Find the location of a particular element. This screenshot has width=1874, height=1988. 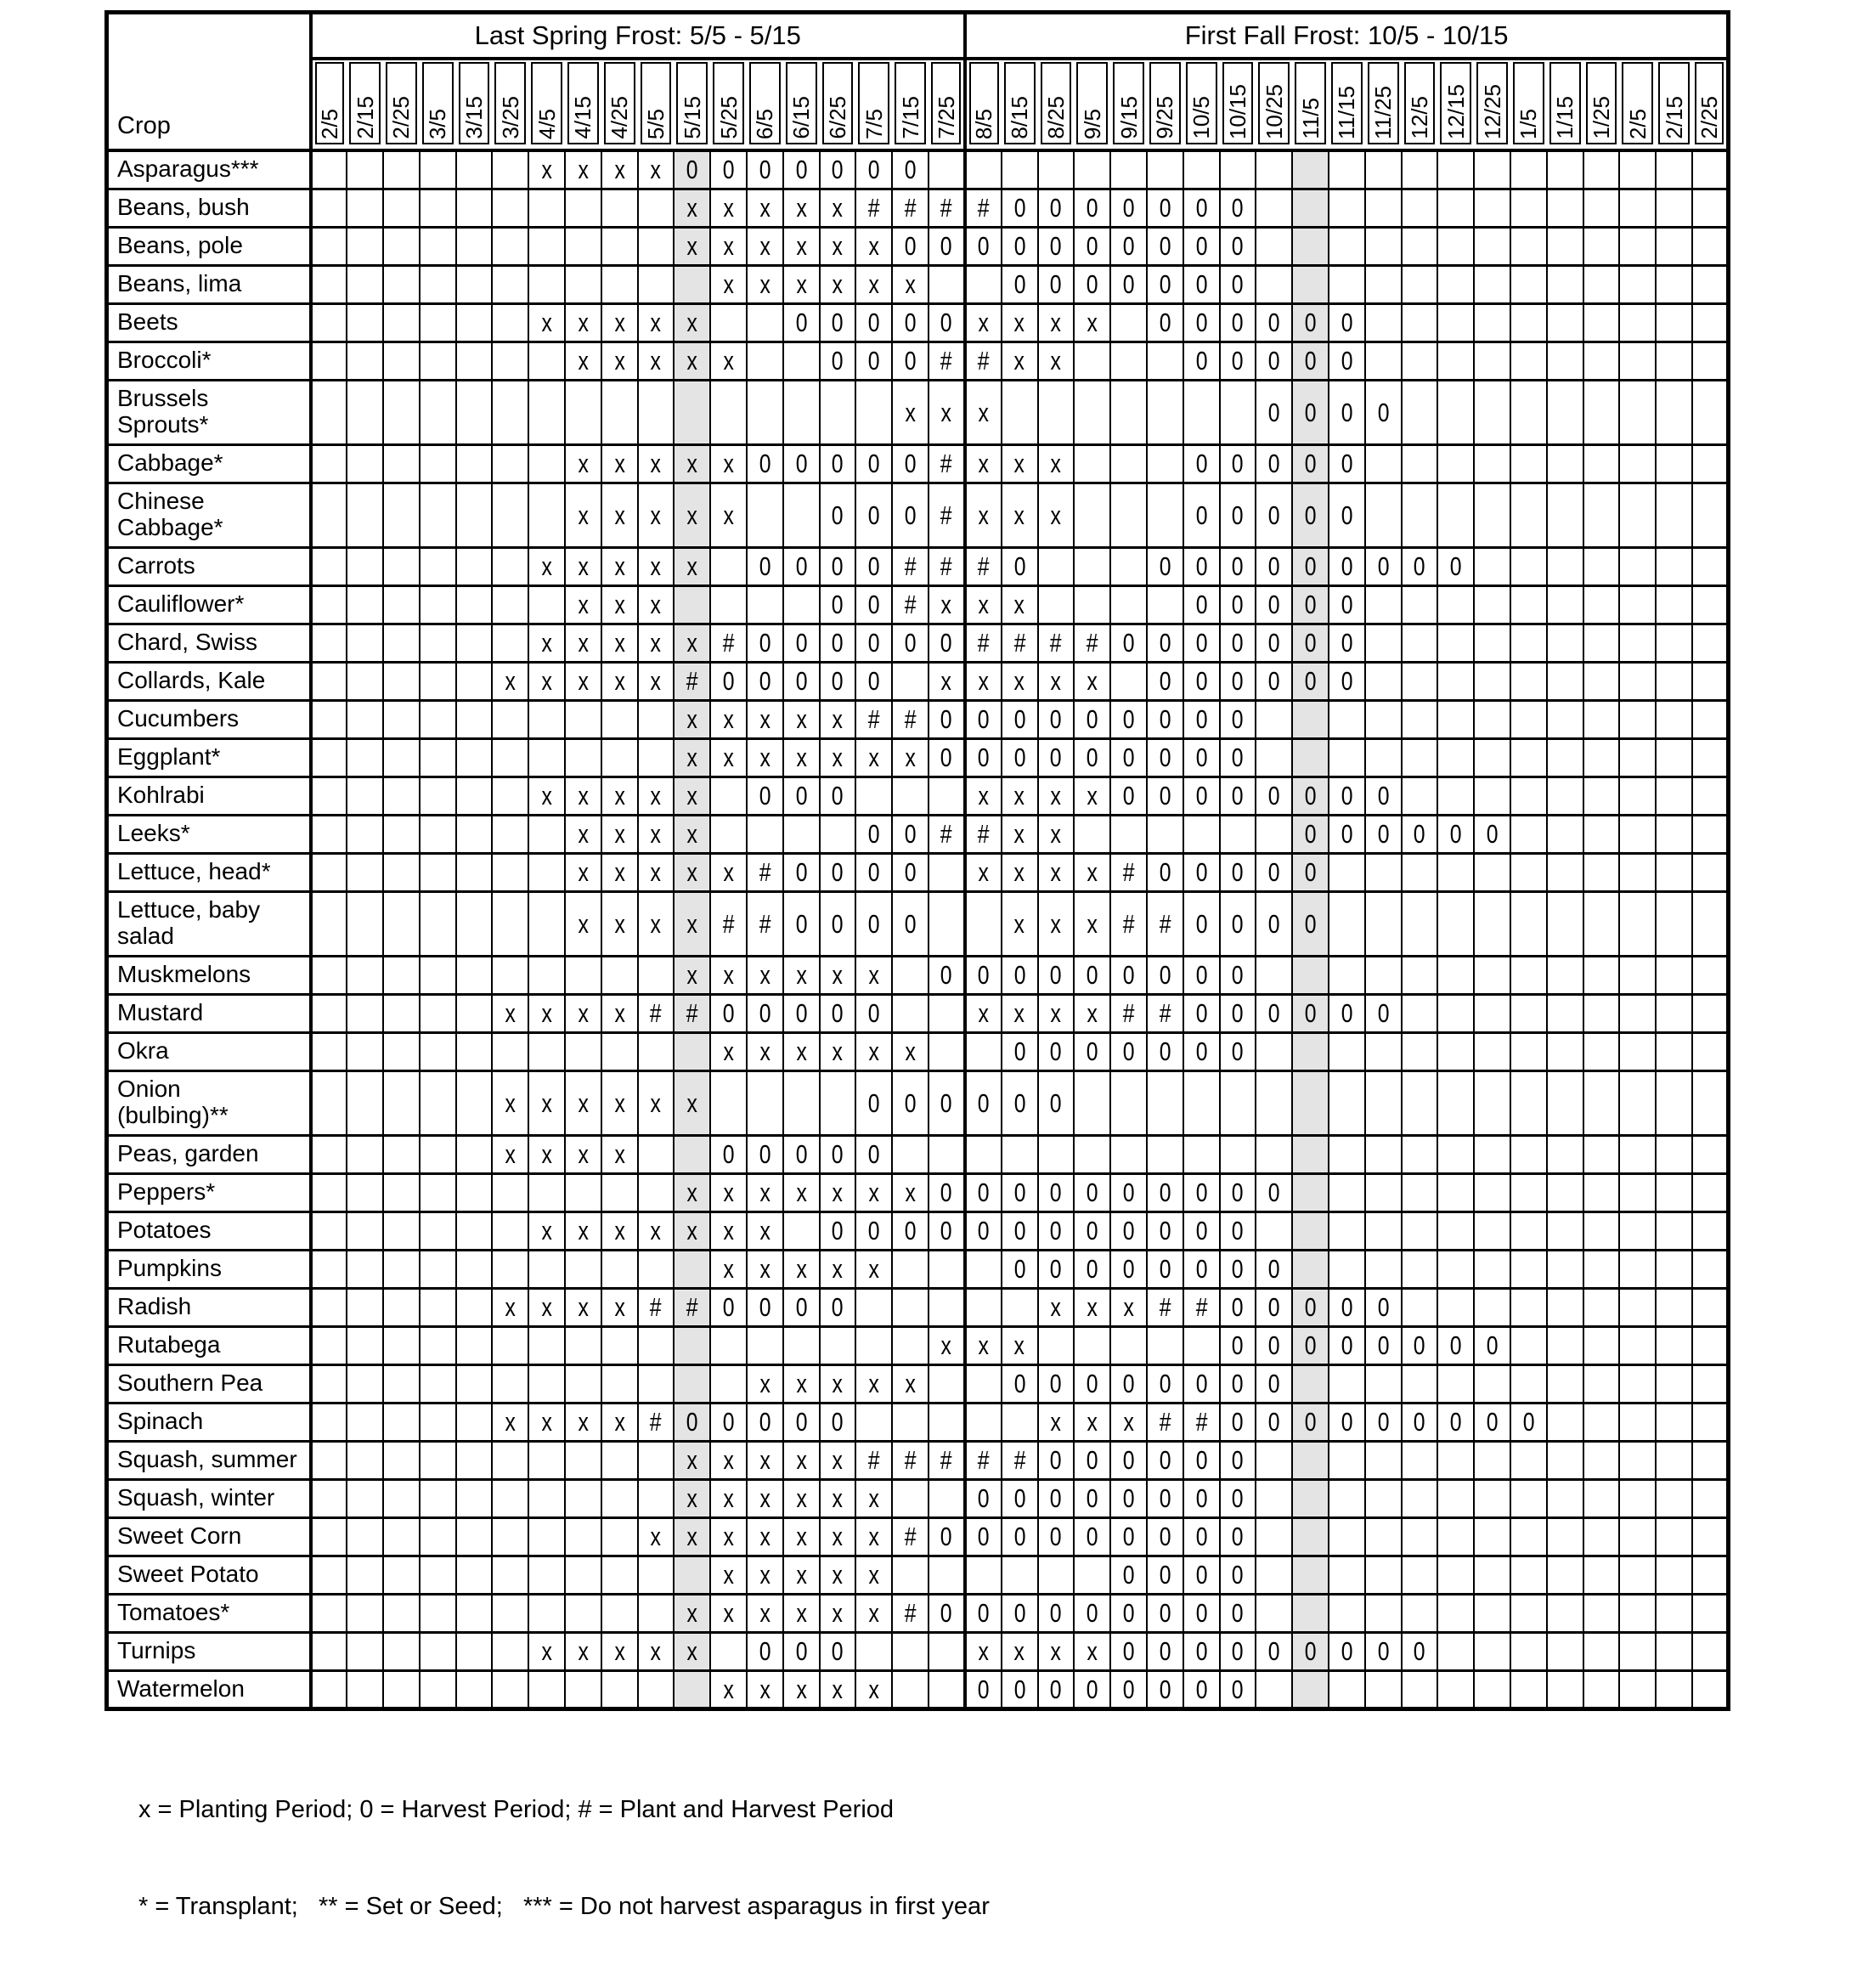

date-label: 1/25 is located at coordinates (1601, 117).